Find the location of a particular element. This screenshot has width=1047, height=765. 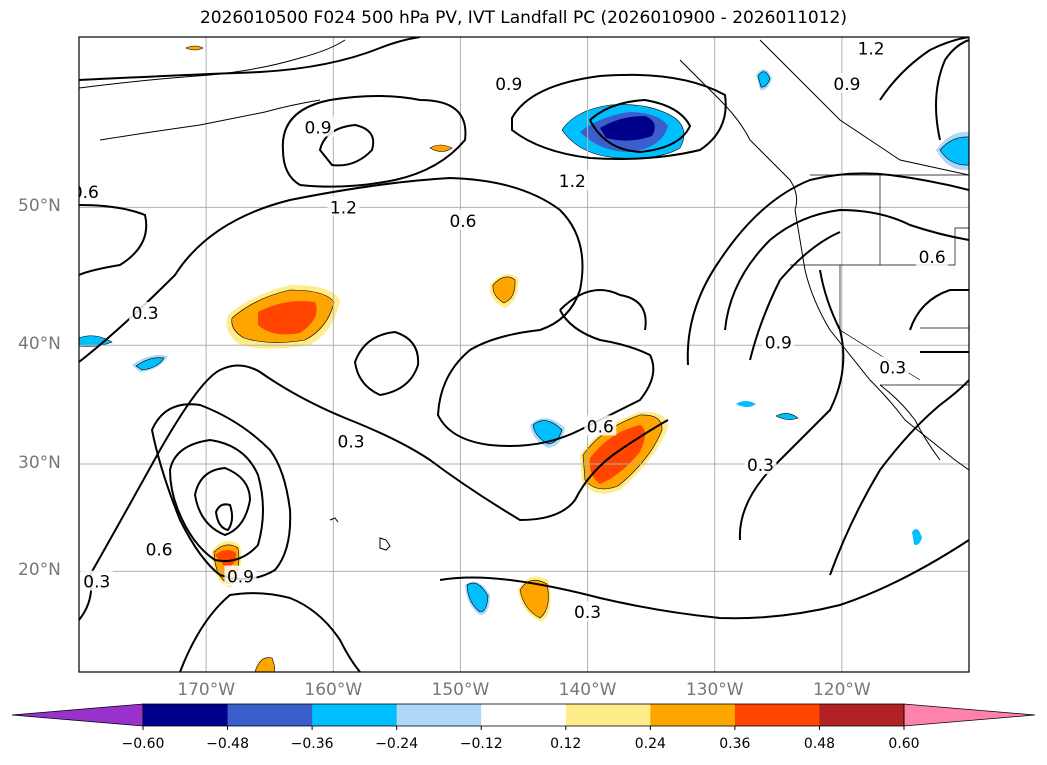

colorbar-outline is located at coordinates (523, 715).